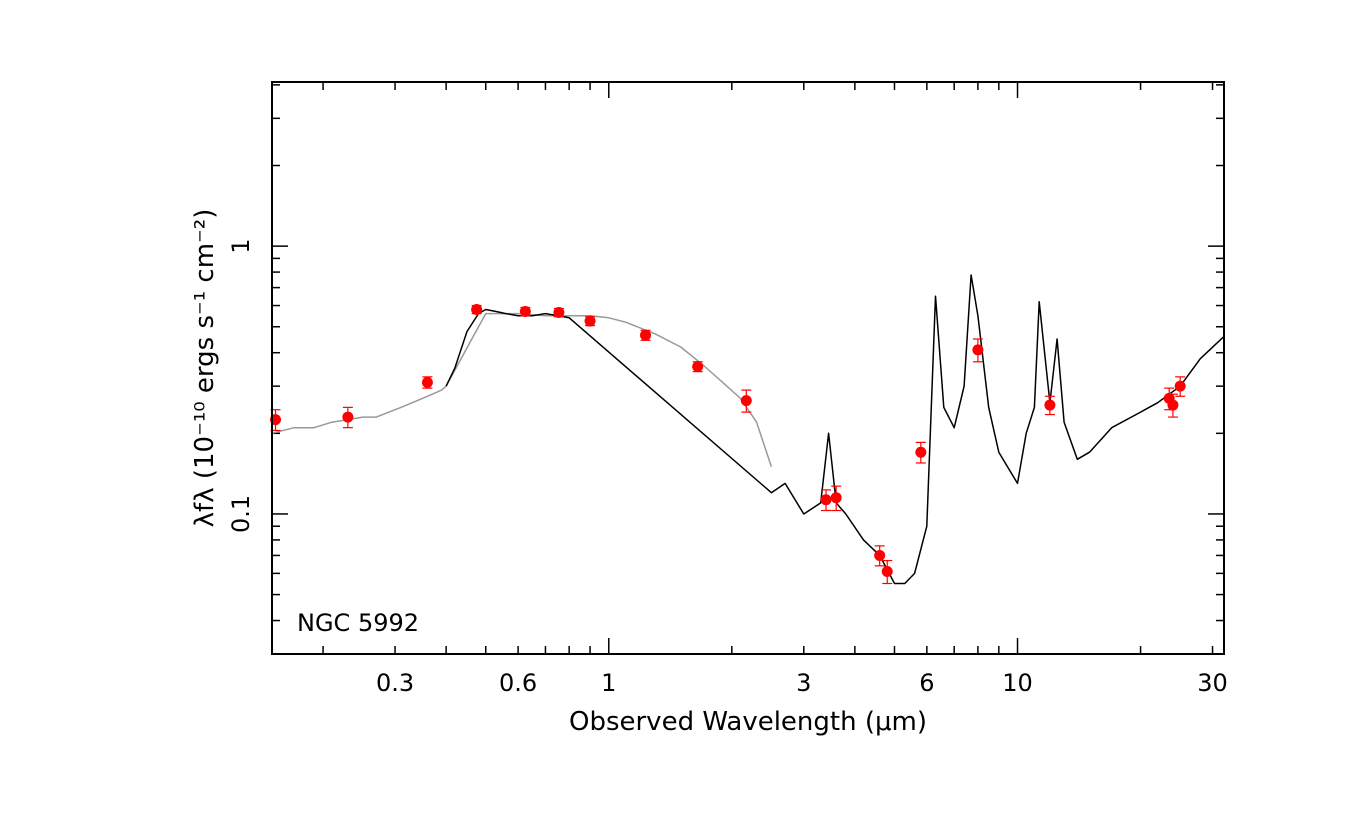 The image size is (1361, 817). What do you see at coordinates (395, 683) in the screenshot?
I see `x-tick-label: 0.3` at bounding box center [395, 683].